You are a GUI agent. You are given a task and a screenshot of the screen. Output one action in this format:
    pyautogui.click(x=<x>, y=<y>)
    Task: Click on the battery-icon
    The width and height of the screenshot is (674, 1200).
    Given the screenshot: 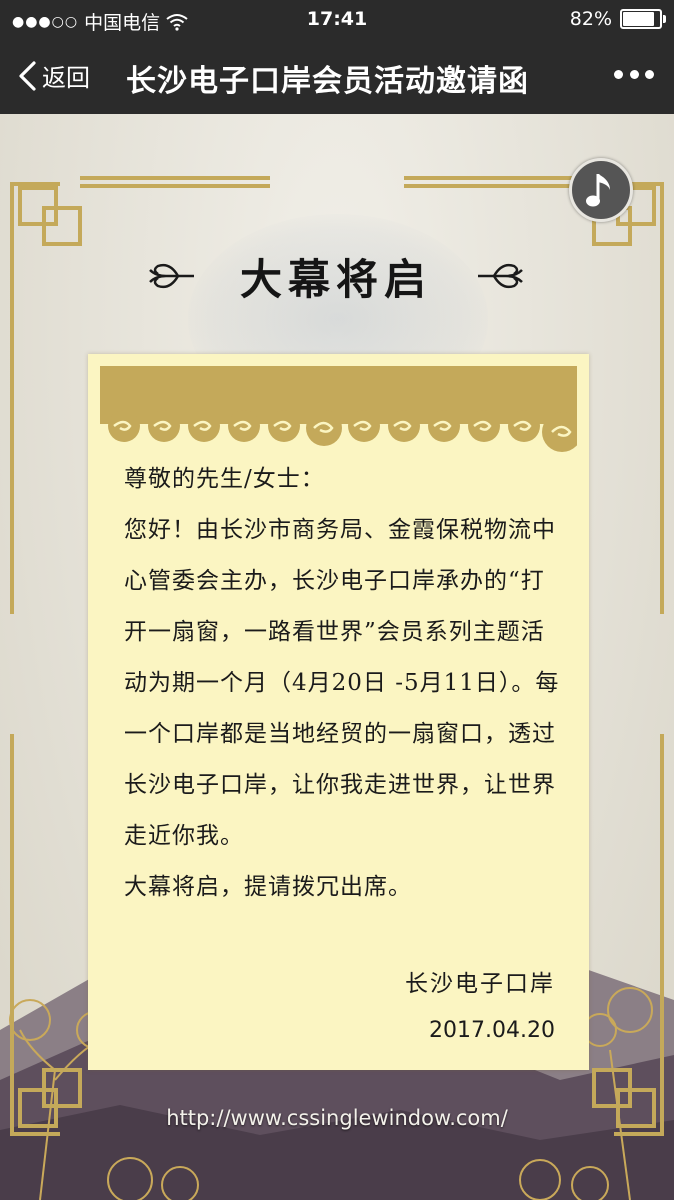 What is the action you would take?
    pyautogui.click(x=643, y=19)
    